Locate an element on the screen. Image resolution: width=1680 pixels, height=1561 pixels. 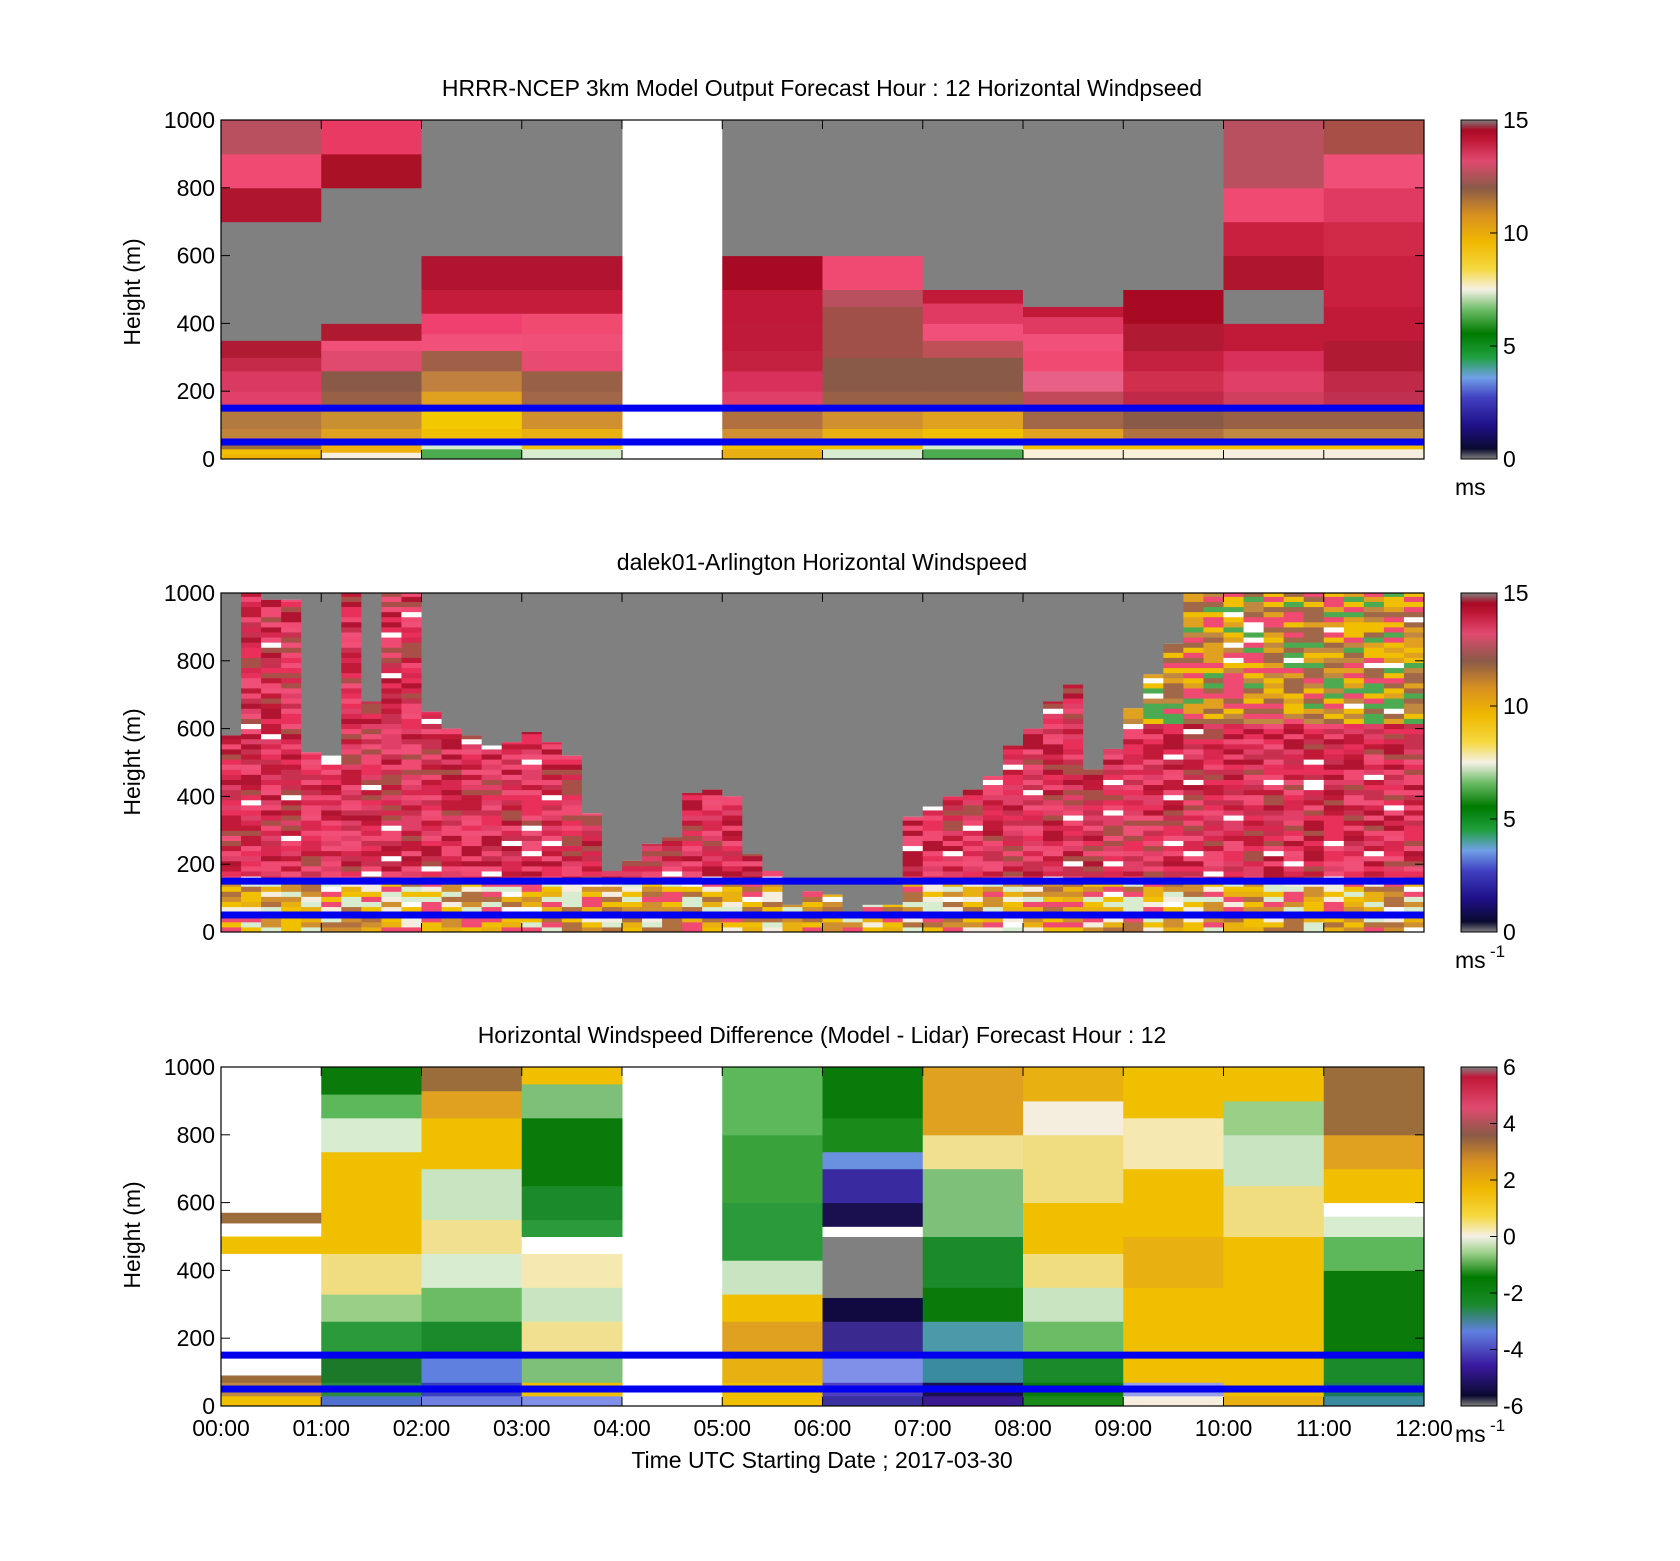
y-tick-label: 600 is located at coordinates (196, 1203).